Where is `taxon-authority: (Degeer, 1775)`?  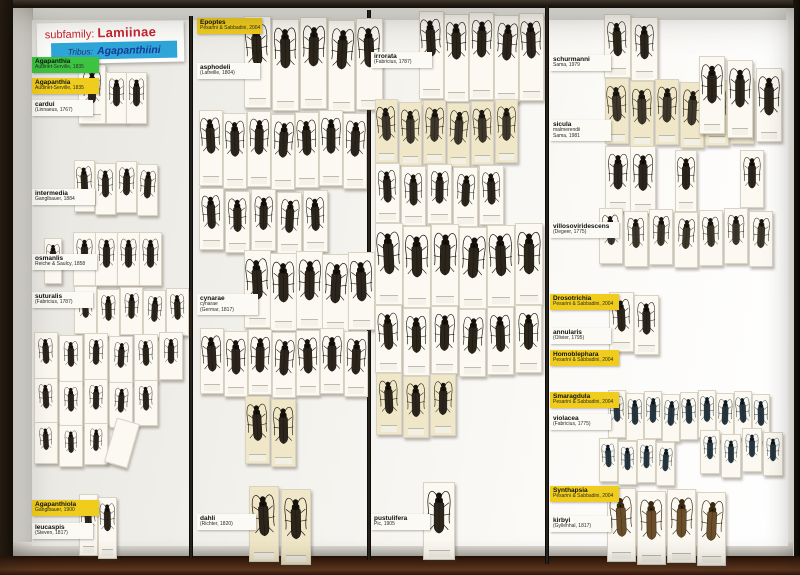
taxon-authority: (Degeer, 1775) is located at coordinates (570, 232).